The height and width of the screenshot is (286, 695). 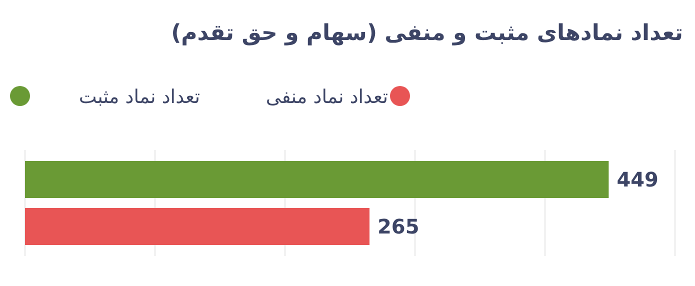 What do you see at coordinates (105, 97) in the screenshot?
I see `legend-item: تعداد نماد مثبت` at bounding box center [105, 97].